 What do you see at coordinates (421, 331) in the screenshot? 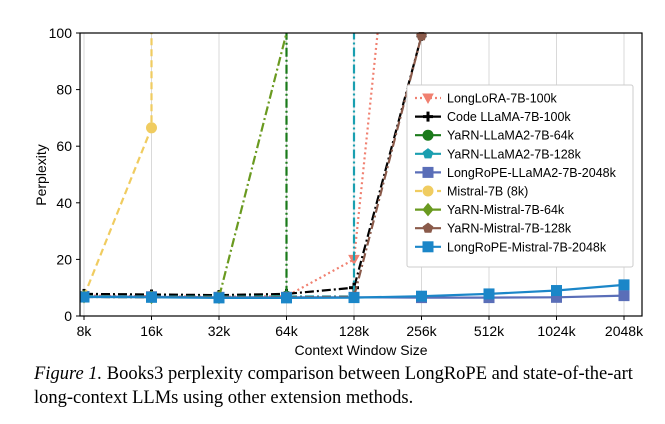
I see `x-tick-label: 256k` at bounding box center [421, 331].